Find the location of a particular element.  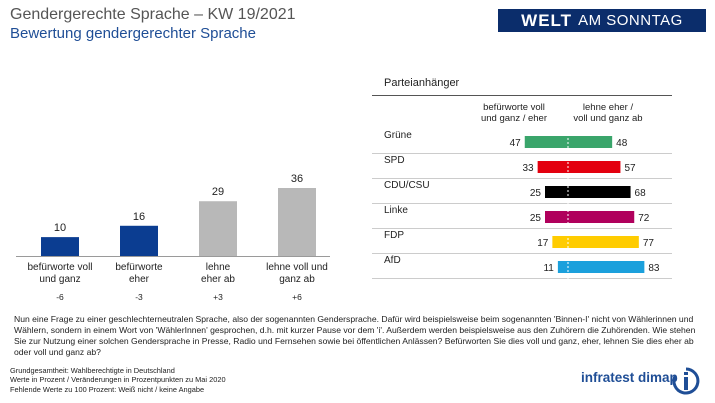

party-chart-title: Parteianhänger is located at coordinates (422, 83).